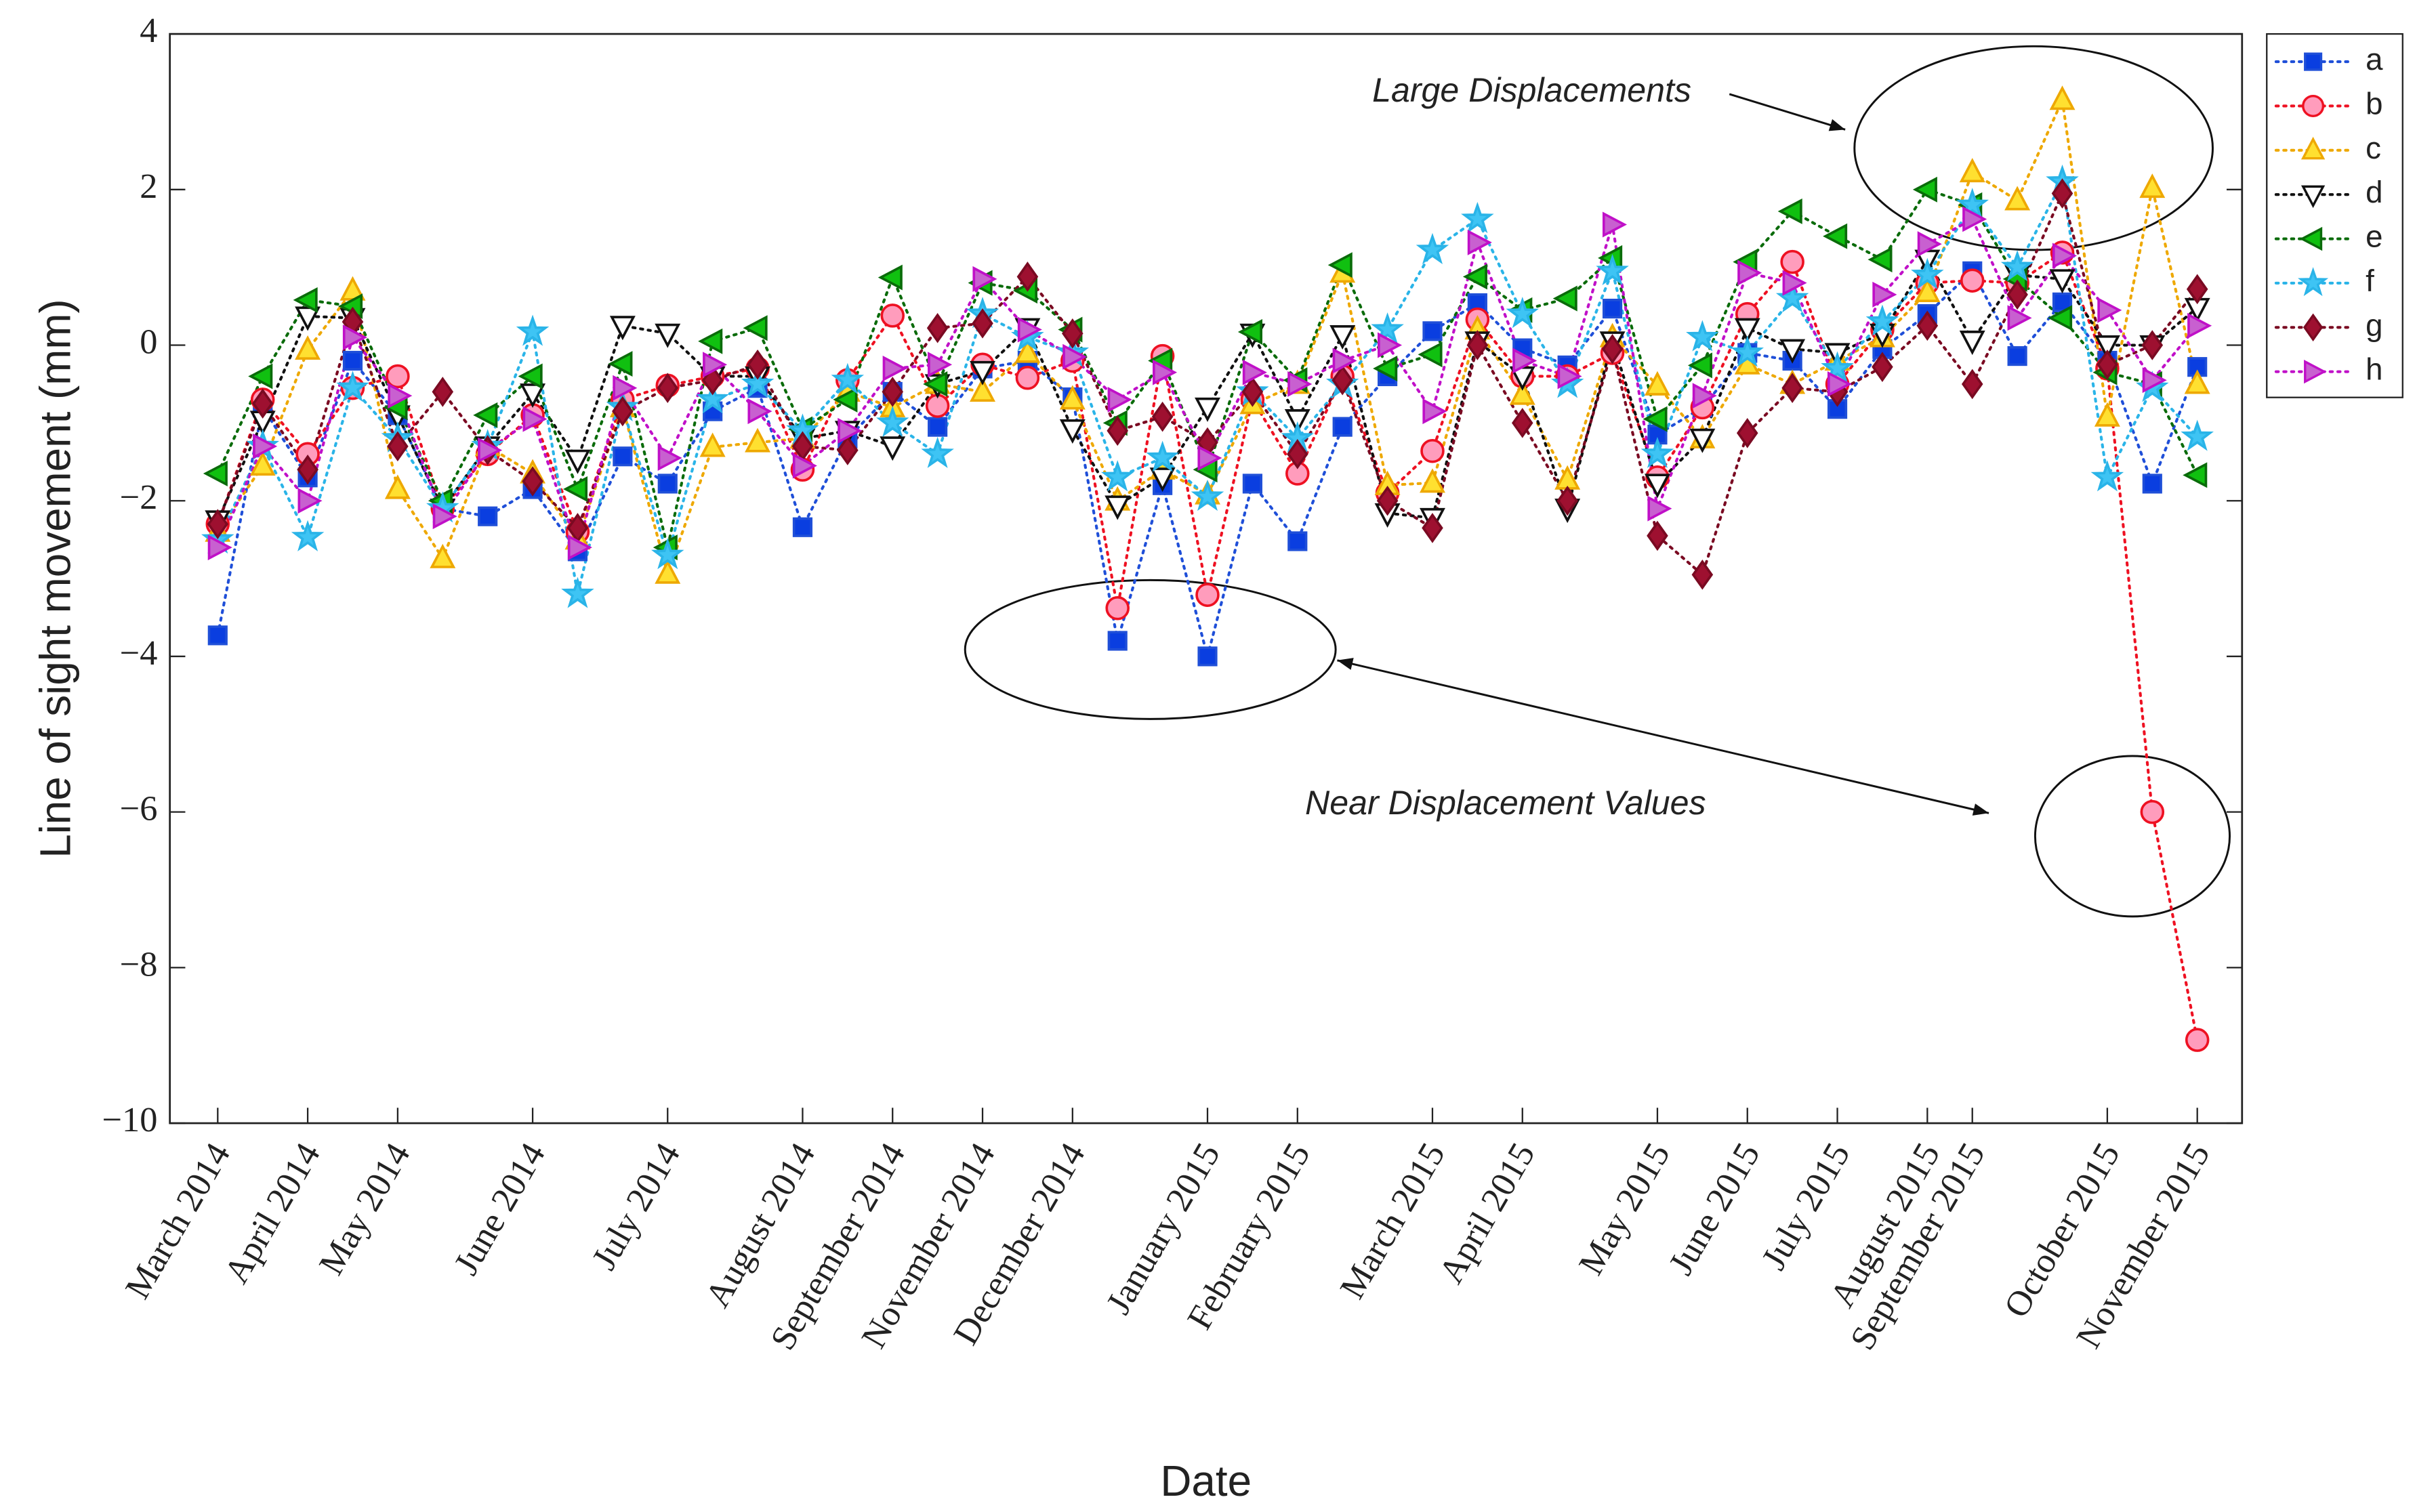 This screenshot has width=2415, height=1512. Describe the element at coordinates (1788, 112) in the screenshot. I see `annotation-arrow` at that location.